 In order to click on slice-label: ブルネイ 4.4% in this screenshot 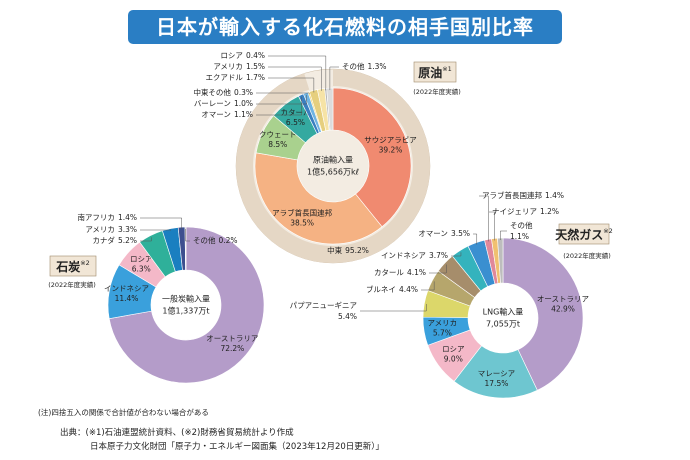, I will do `click(392, 289)`.